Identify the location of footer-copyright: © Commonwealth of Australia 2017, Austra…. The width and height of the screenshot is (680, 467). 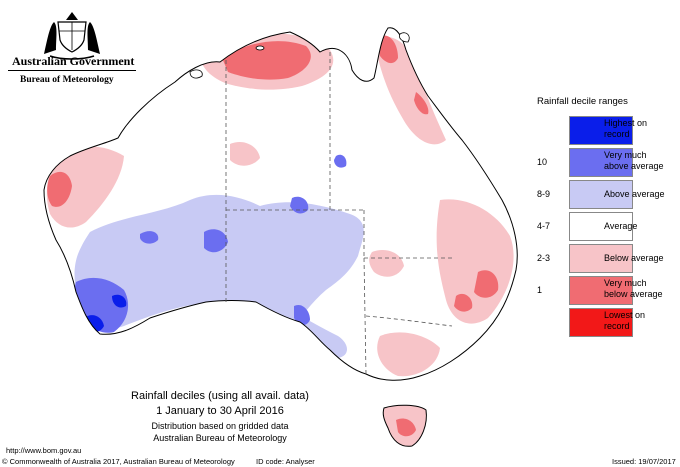
(118, 461).